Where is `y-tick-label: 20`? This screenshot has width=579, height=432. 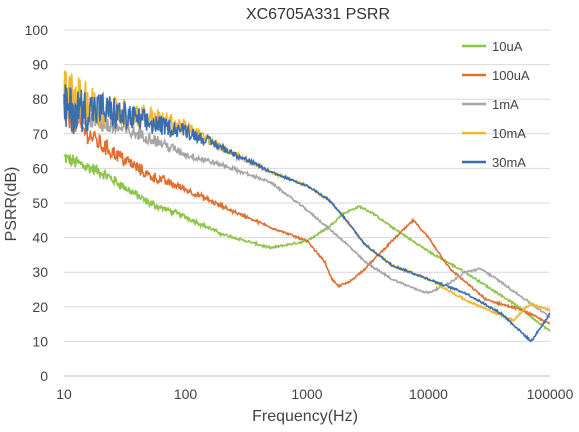 y-tick-label: 20 is located at coordinates (40, 307).